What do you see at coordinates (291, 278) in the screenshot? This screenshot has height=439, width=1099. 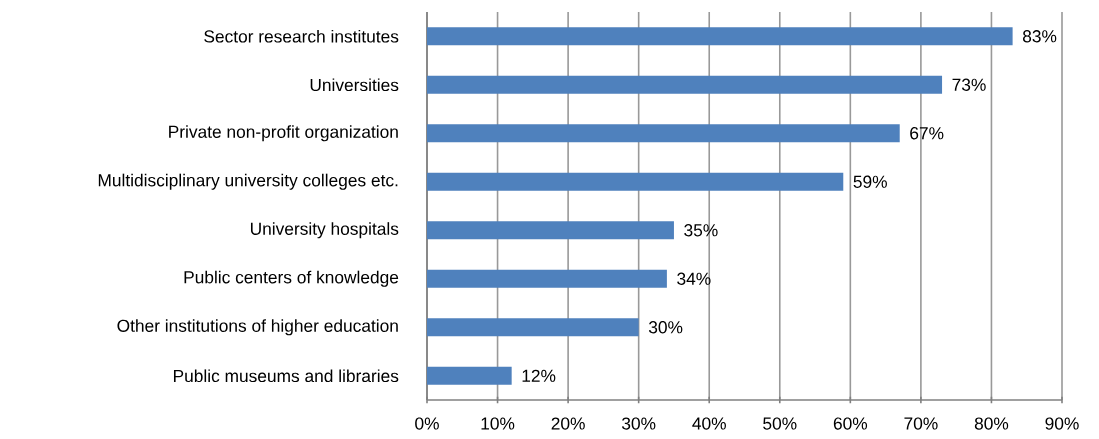 I see `y-tick-label: Public centers of knowledge` at bounding box center [291, 278].